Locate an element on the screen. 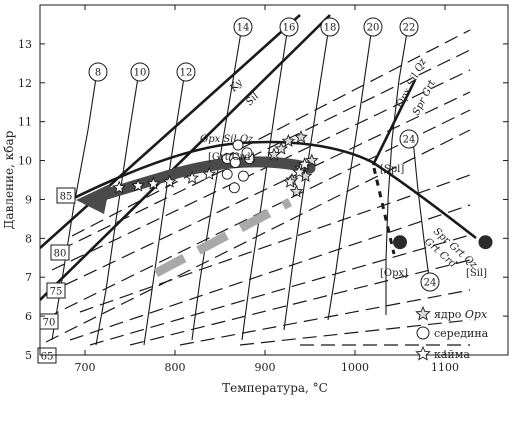  data-points is located at coordinates (215, 164).